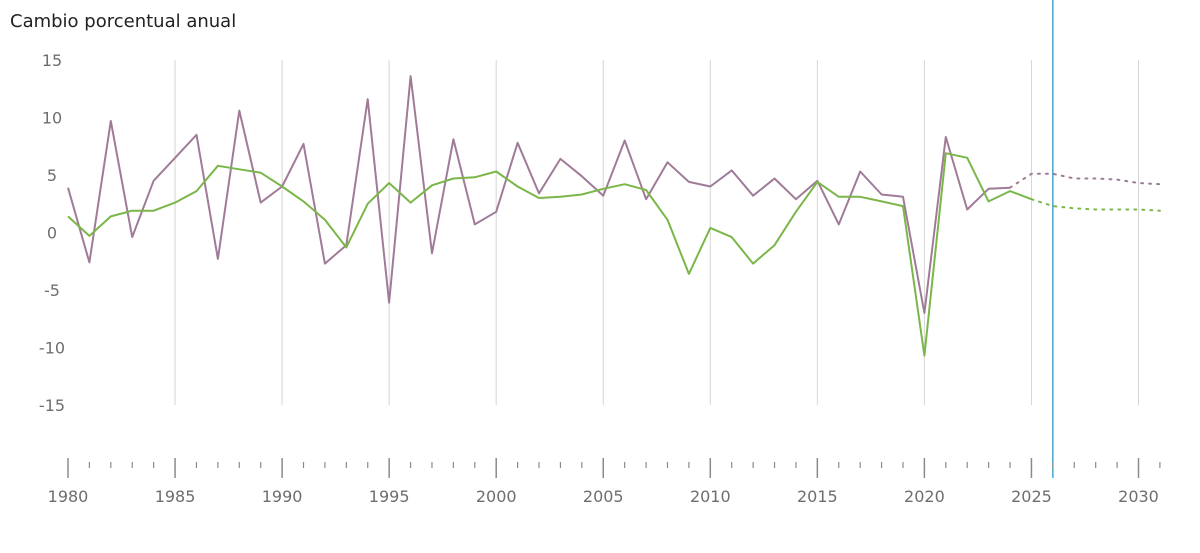 This screenshot has height=553, width=1200. Describe the element at coordinates (175, 496) in the screenshot. I see `x-tick-label: 1985` at that location.